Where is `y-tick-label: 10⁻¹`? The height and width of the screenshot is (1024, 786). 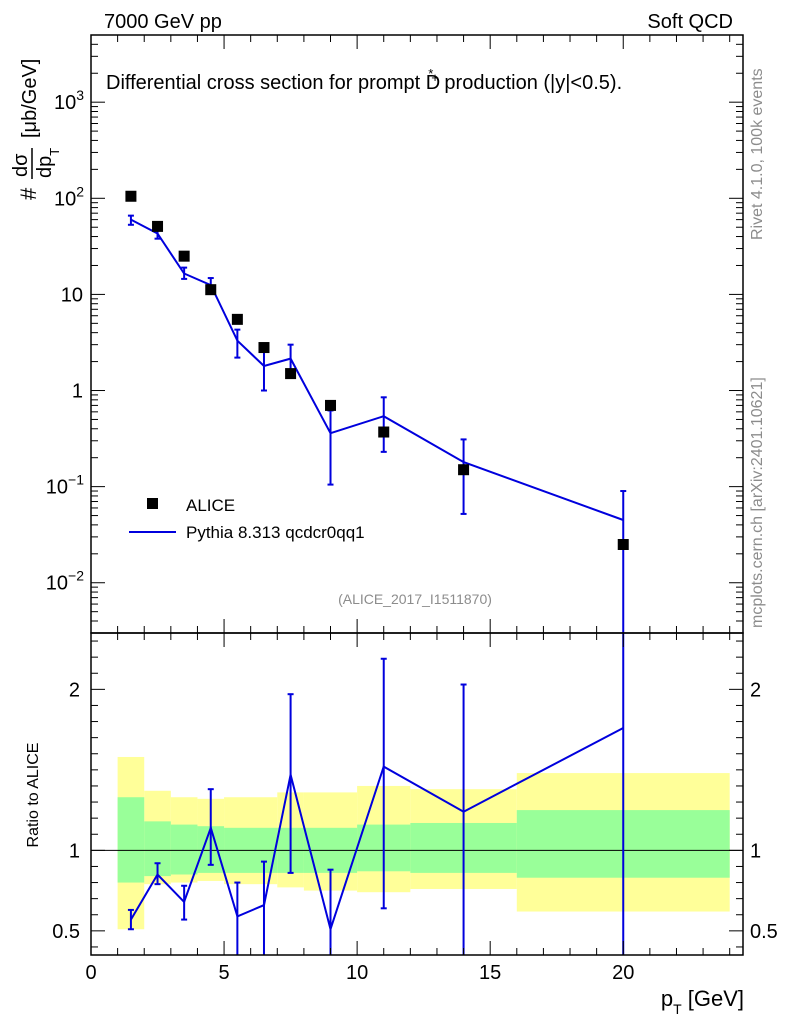
y-tick-label: 10⁻¹ is located at coordinates (65, 485).